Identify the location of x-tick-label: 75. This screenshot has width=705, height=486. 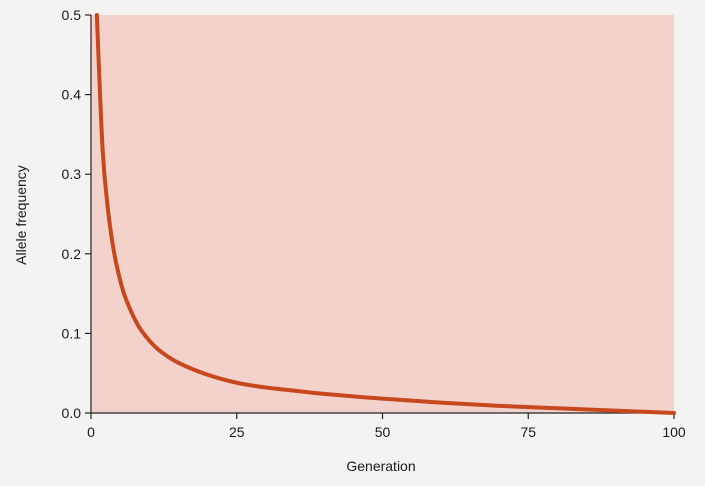
(528, 432).